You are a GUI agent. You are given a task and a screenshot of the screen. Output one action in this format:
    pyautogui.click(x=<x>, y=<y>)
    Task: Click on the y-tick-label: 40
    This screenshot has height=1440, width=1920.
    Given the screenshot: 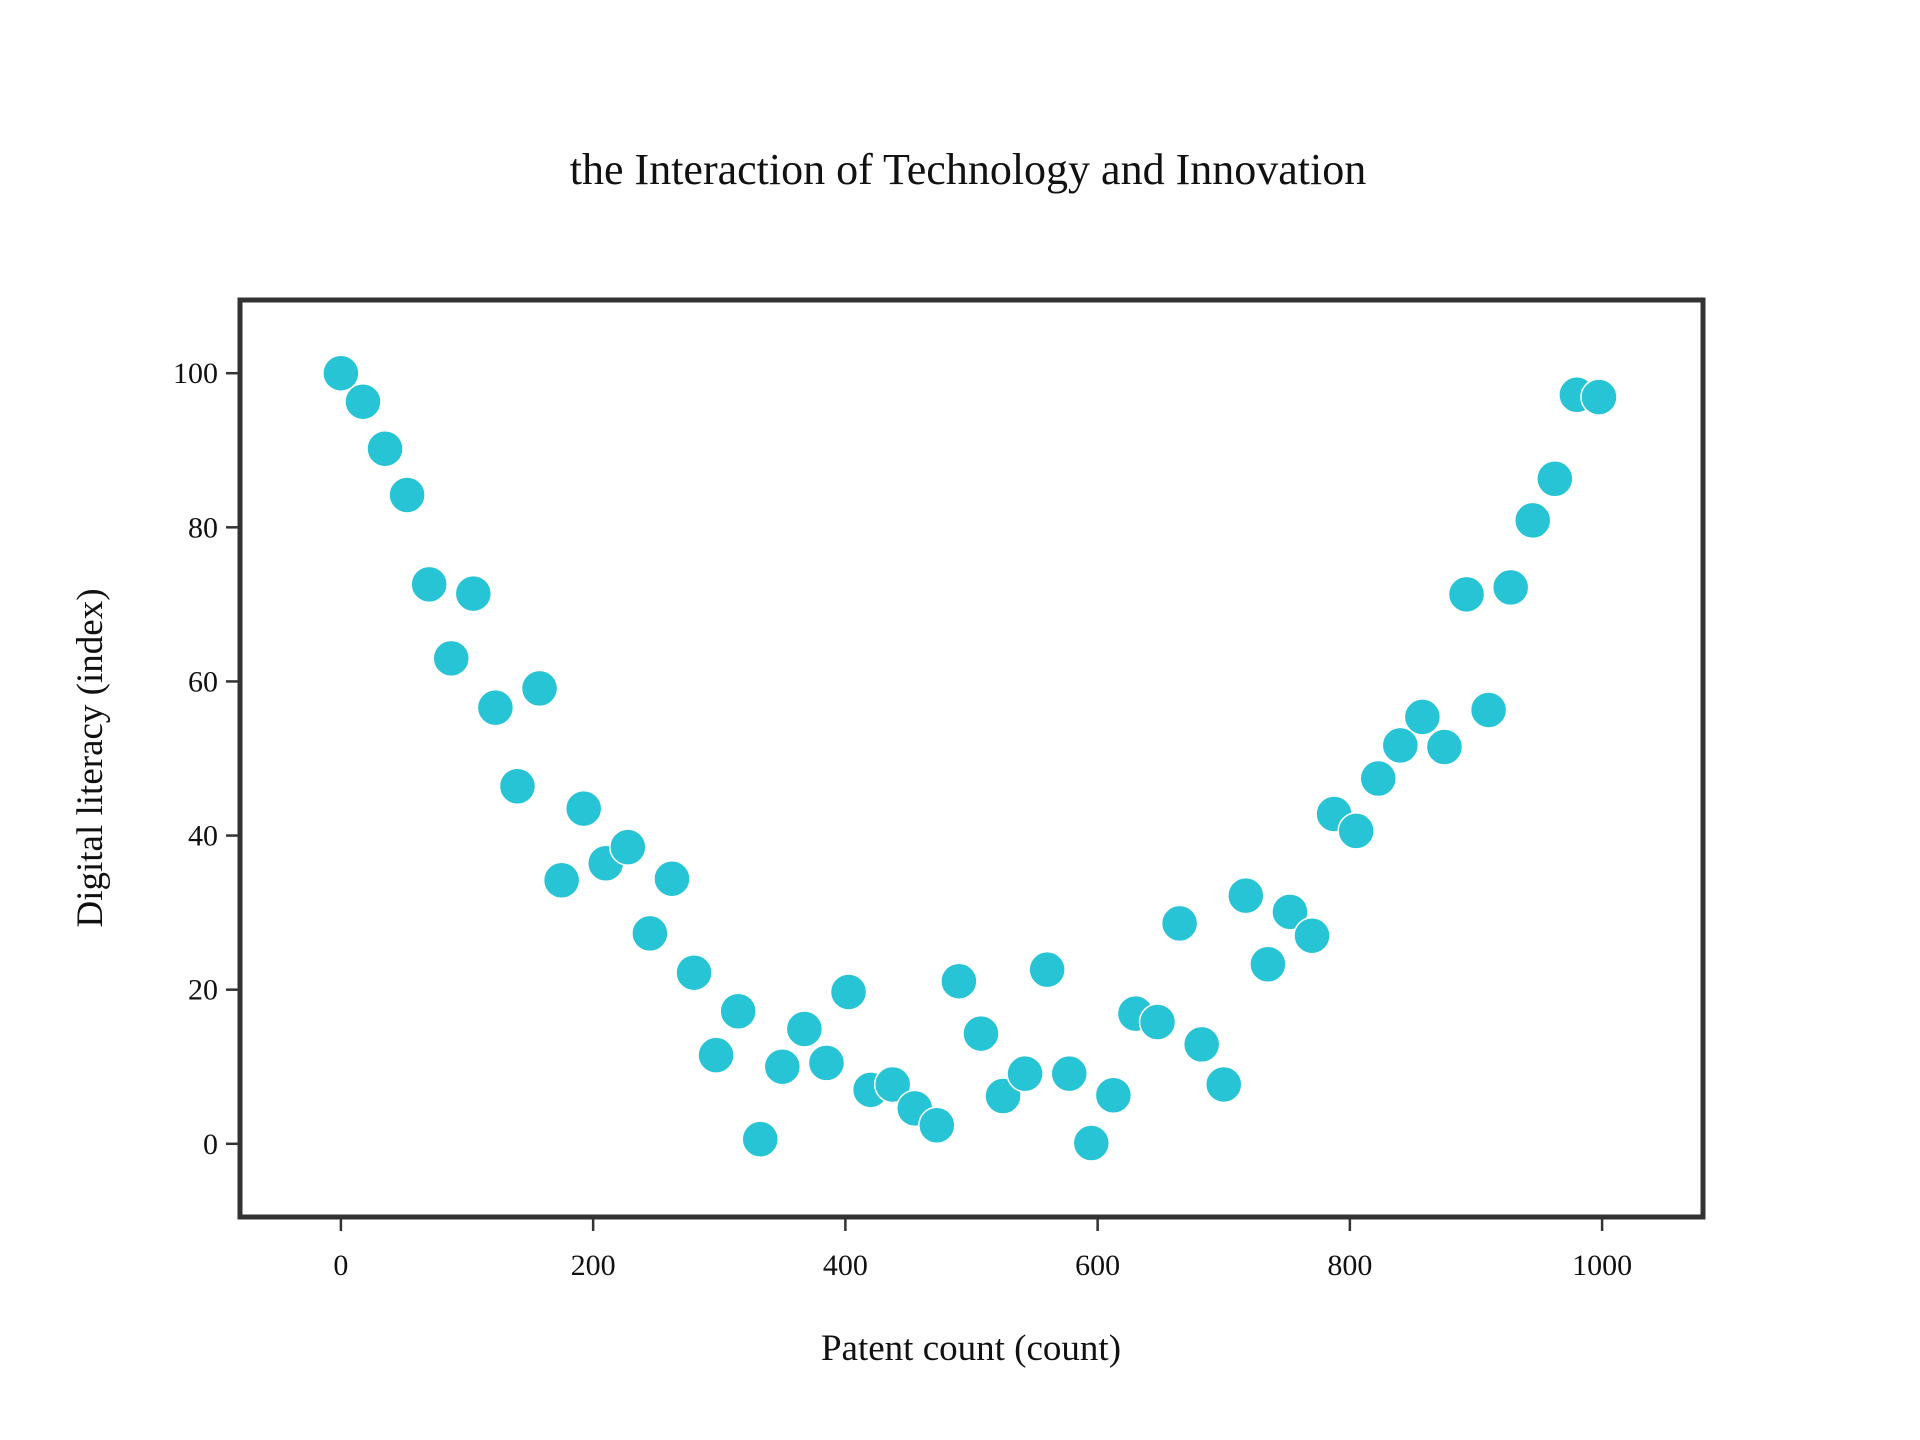 What is the action you would take?
    pyautogui.click(x=203, y=836)
    